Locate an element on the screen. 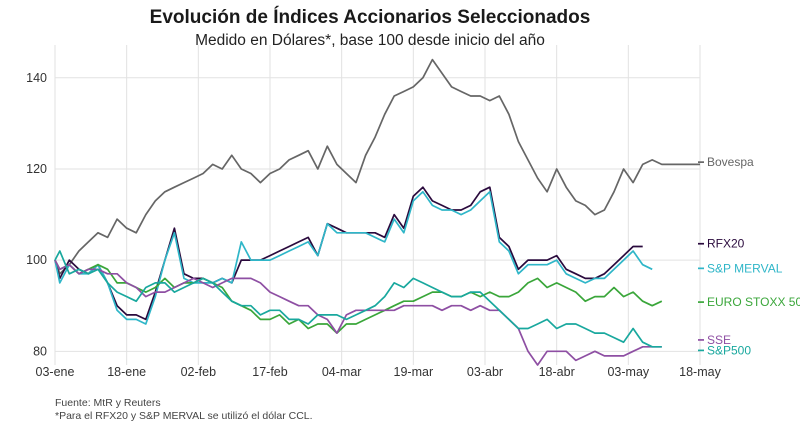  x-tick-label: 18-may is located at coordinates (700, 372).